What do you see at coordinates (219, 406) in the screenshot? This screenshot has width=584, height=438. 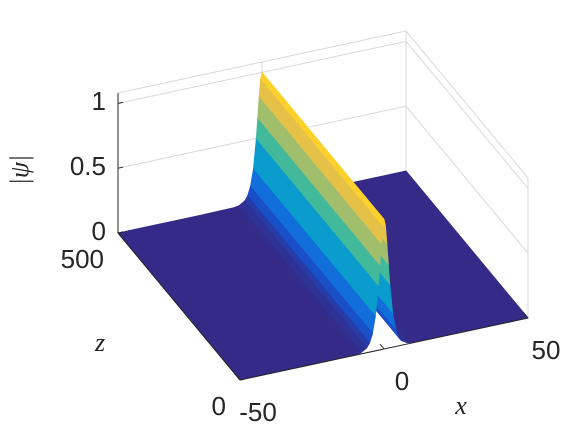 I see `z-tick-label: 0` at bounding box center [219, 406].